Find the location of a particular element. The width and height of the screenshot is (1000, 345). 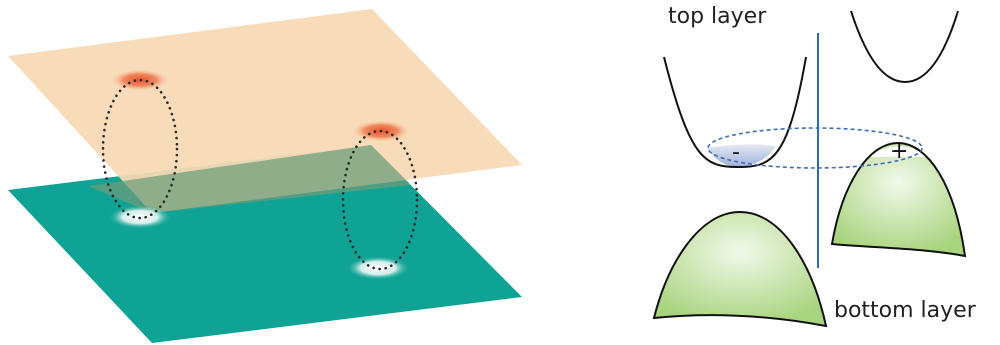

valence-band-bottom-layer is located at coordinates (898, 199).